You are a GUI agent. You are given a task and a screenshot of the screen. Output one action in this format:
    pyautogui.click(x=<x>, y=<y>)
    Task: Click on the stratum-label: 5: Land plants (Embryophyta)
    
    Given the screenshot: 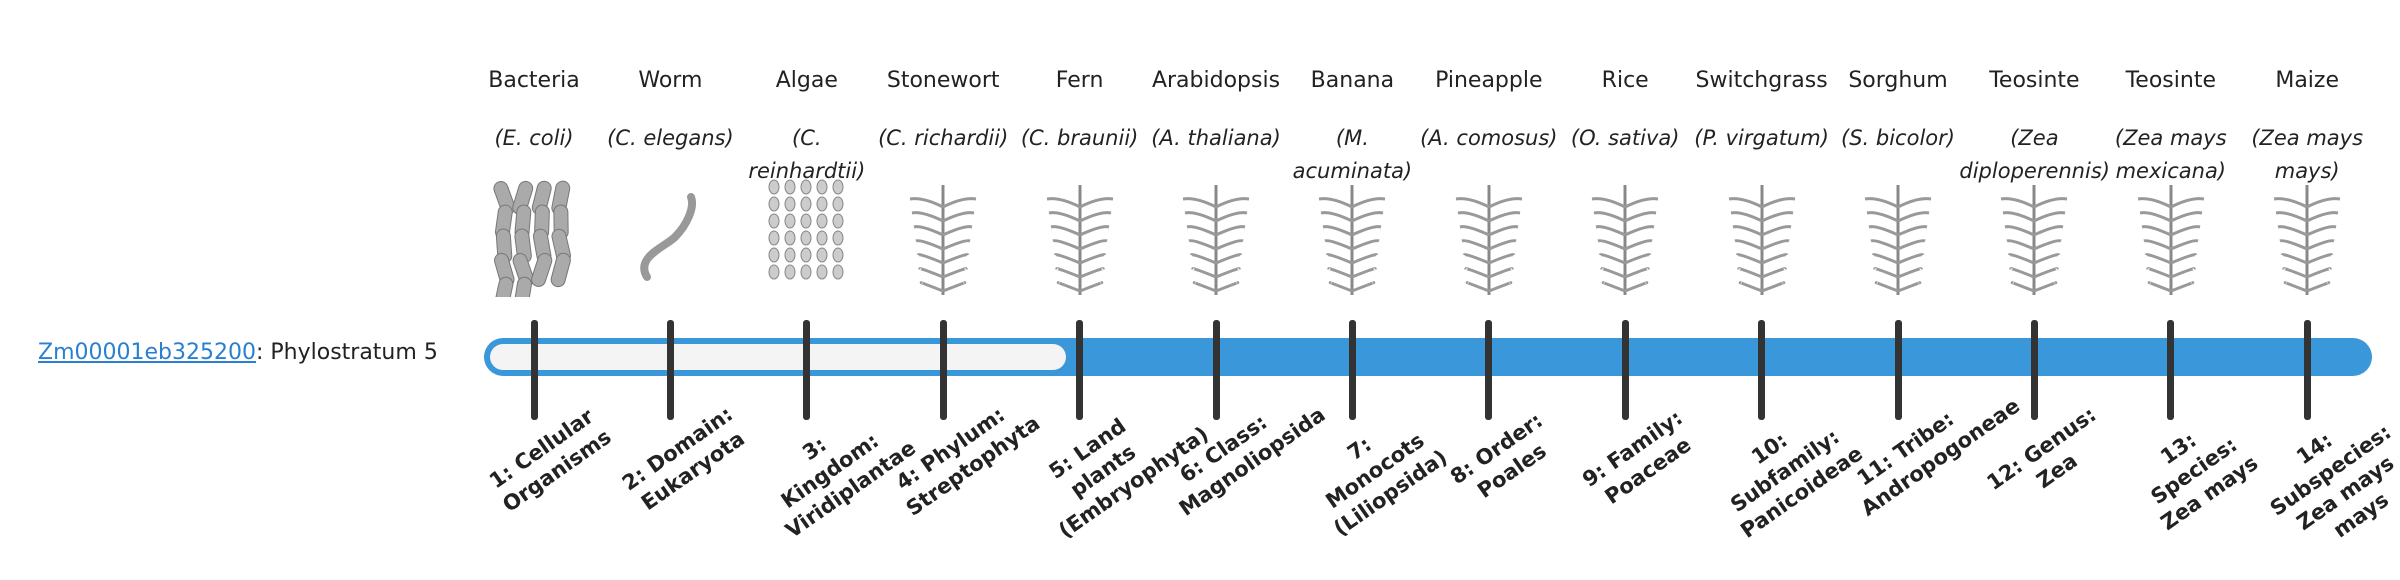 What is the action you would take?
    pyautogui.click(x=1128, y=478)
    